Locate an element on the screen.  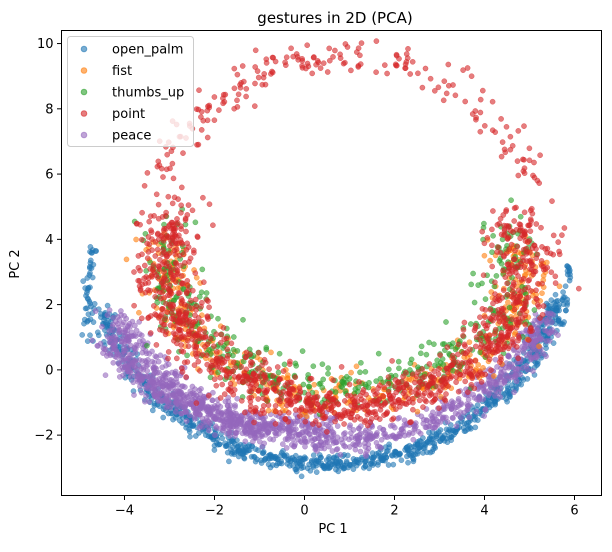
y-axis-label: PC 2 is located at coordinates (15, 263).